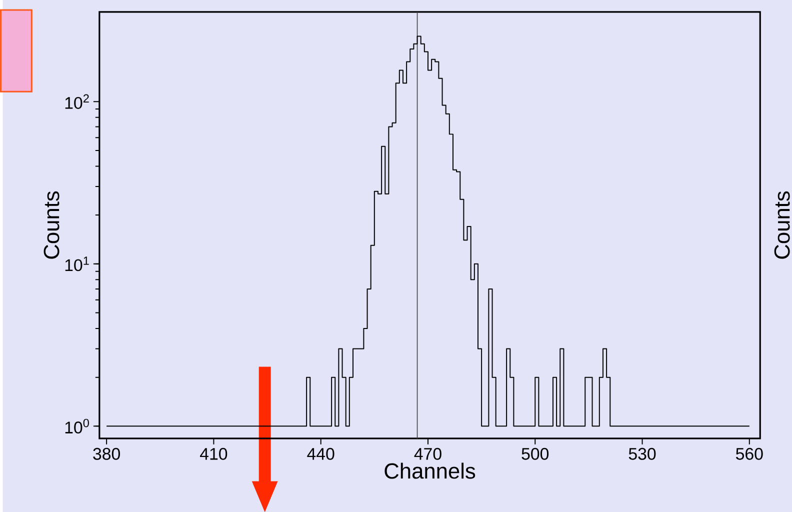 The height and width of the screenshot is (512, 792). Describe the element at coordinates (106, 454) in the screenshot. I see `x-tick-label: 380` at that location.